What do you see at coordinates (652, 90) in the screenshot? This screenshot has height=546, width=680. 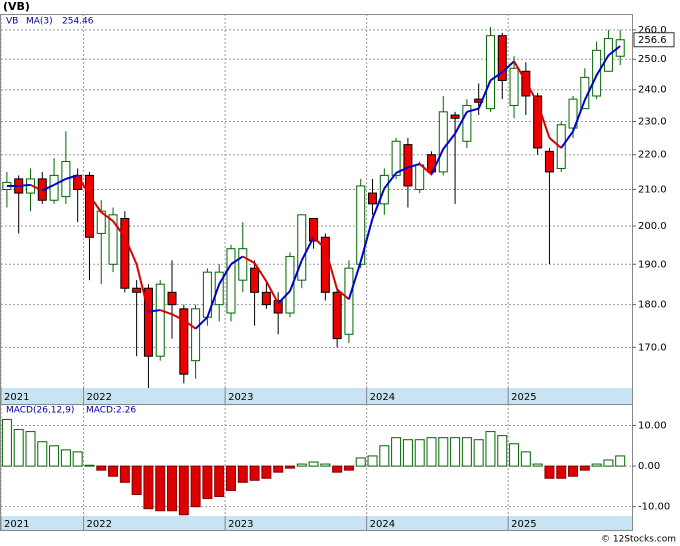 I see `y-tick-label: 240.0` at bounding box center [652, 90].